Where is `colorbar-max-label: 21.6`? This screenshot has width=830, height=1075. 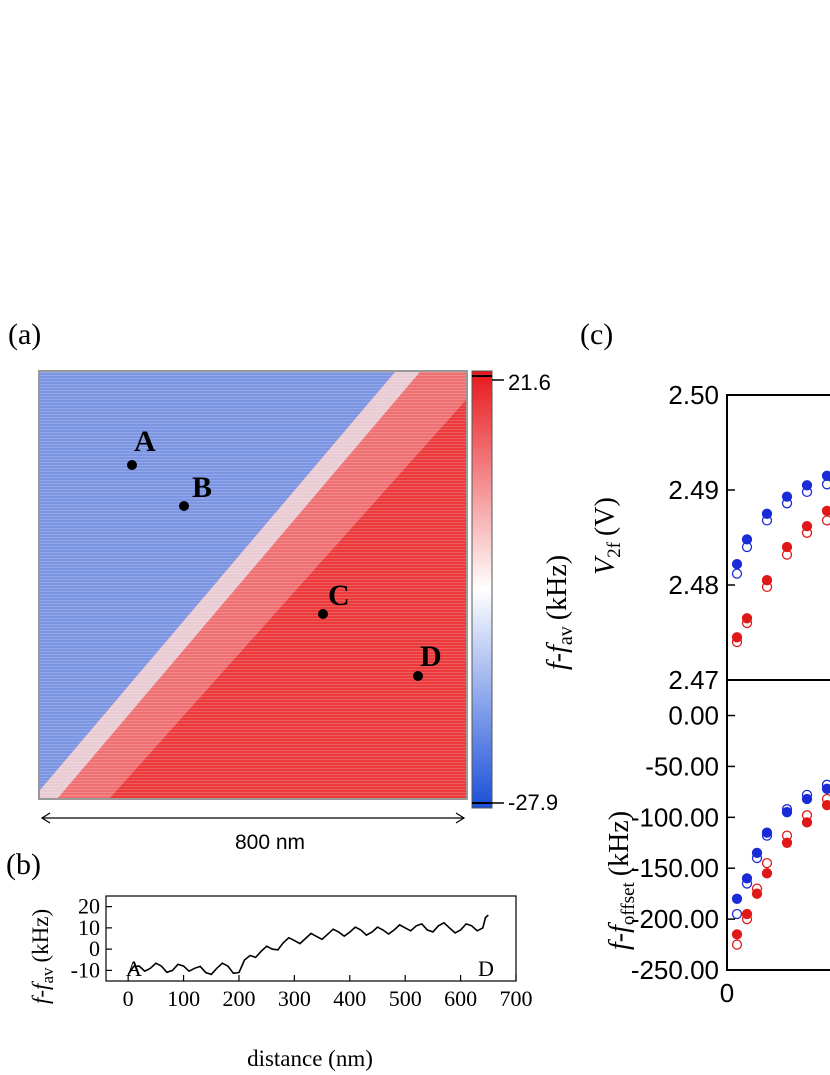 colorbar-max-label: 21.6 is located at coordinates (529, 382).